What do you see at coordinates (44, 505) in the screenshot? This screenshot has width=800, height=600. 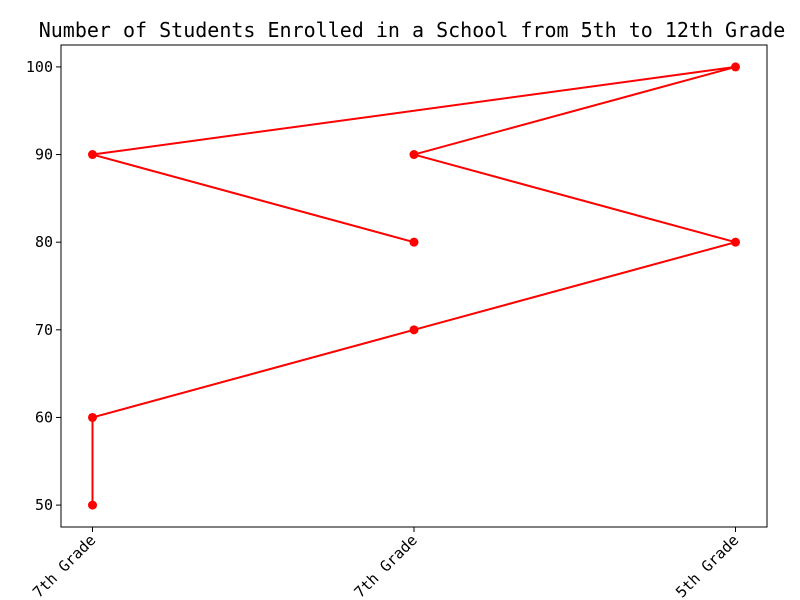 I see `y-tick-label: 50` at bounding box center [44, 505].